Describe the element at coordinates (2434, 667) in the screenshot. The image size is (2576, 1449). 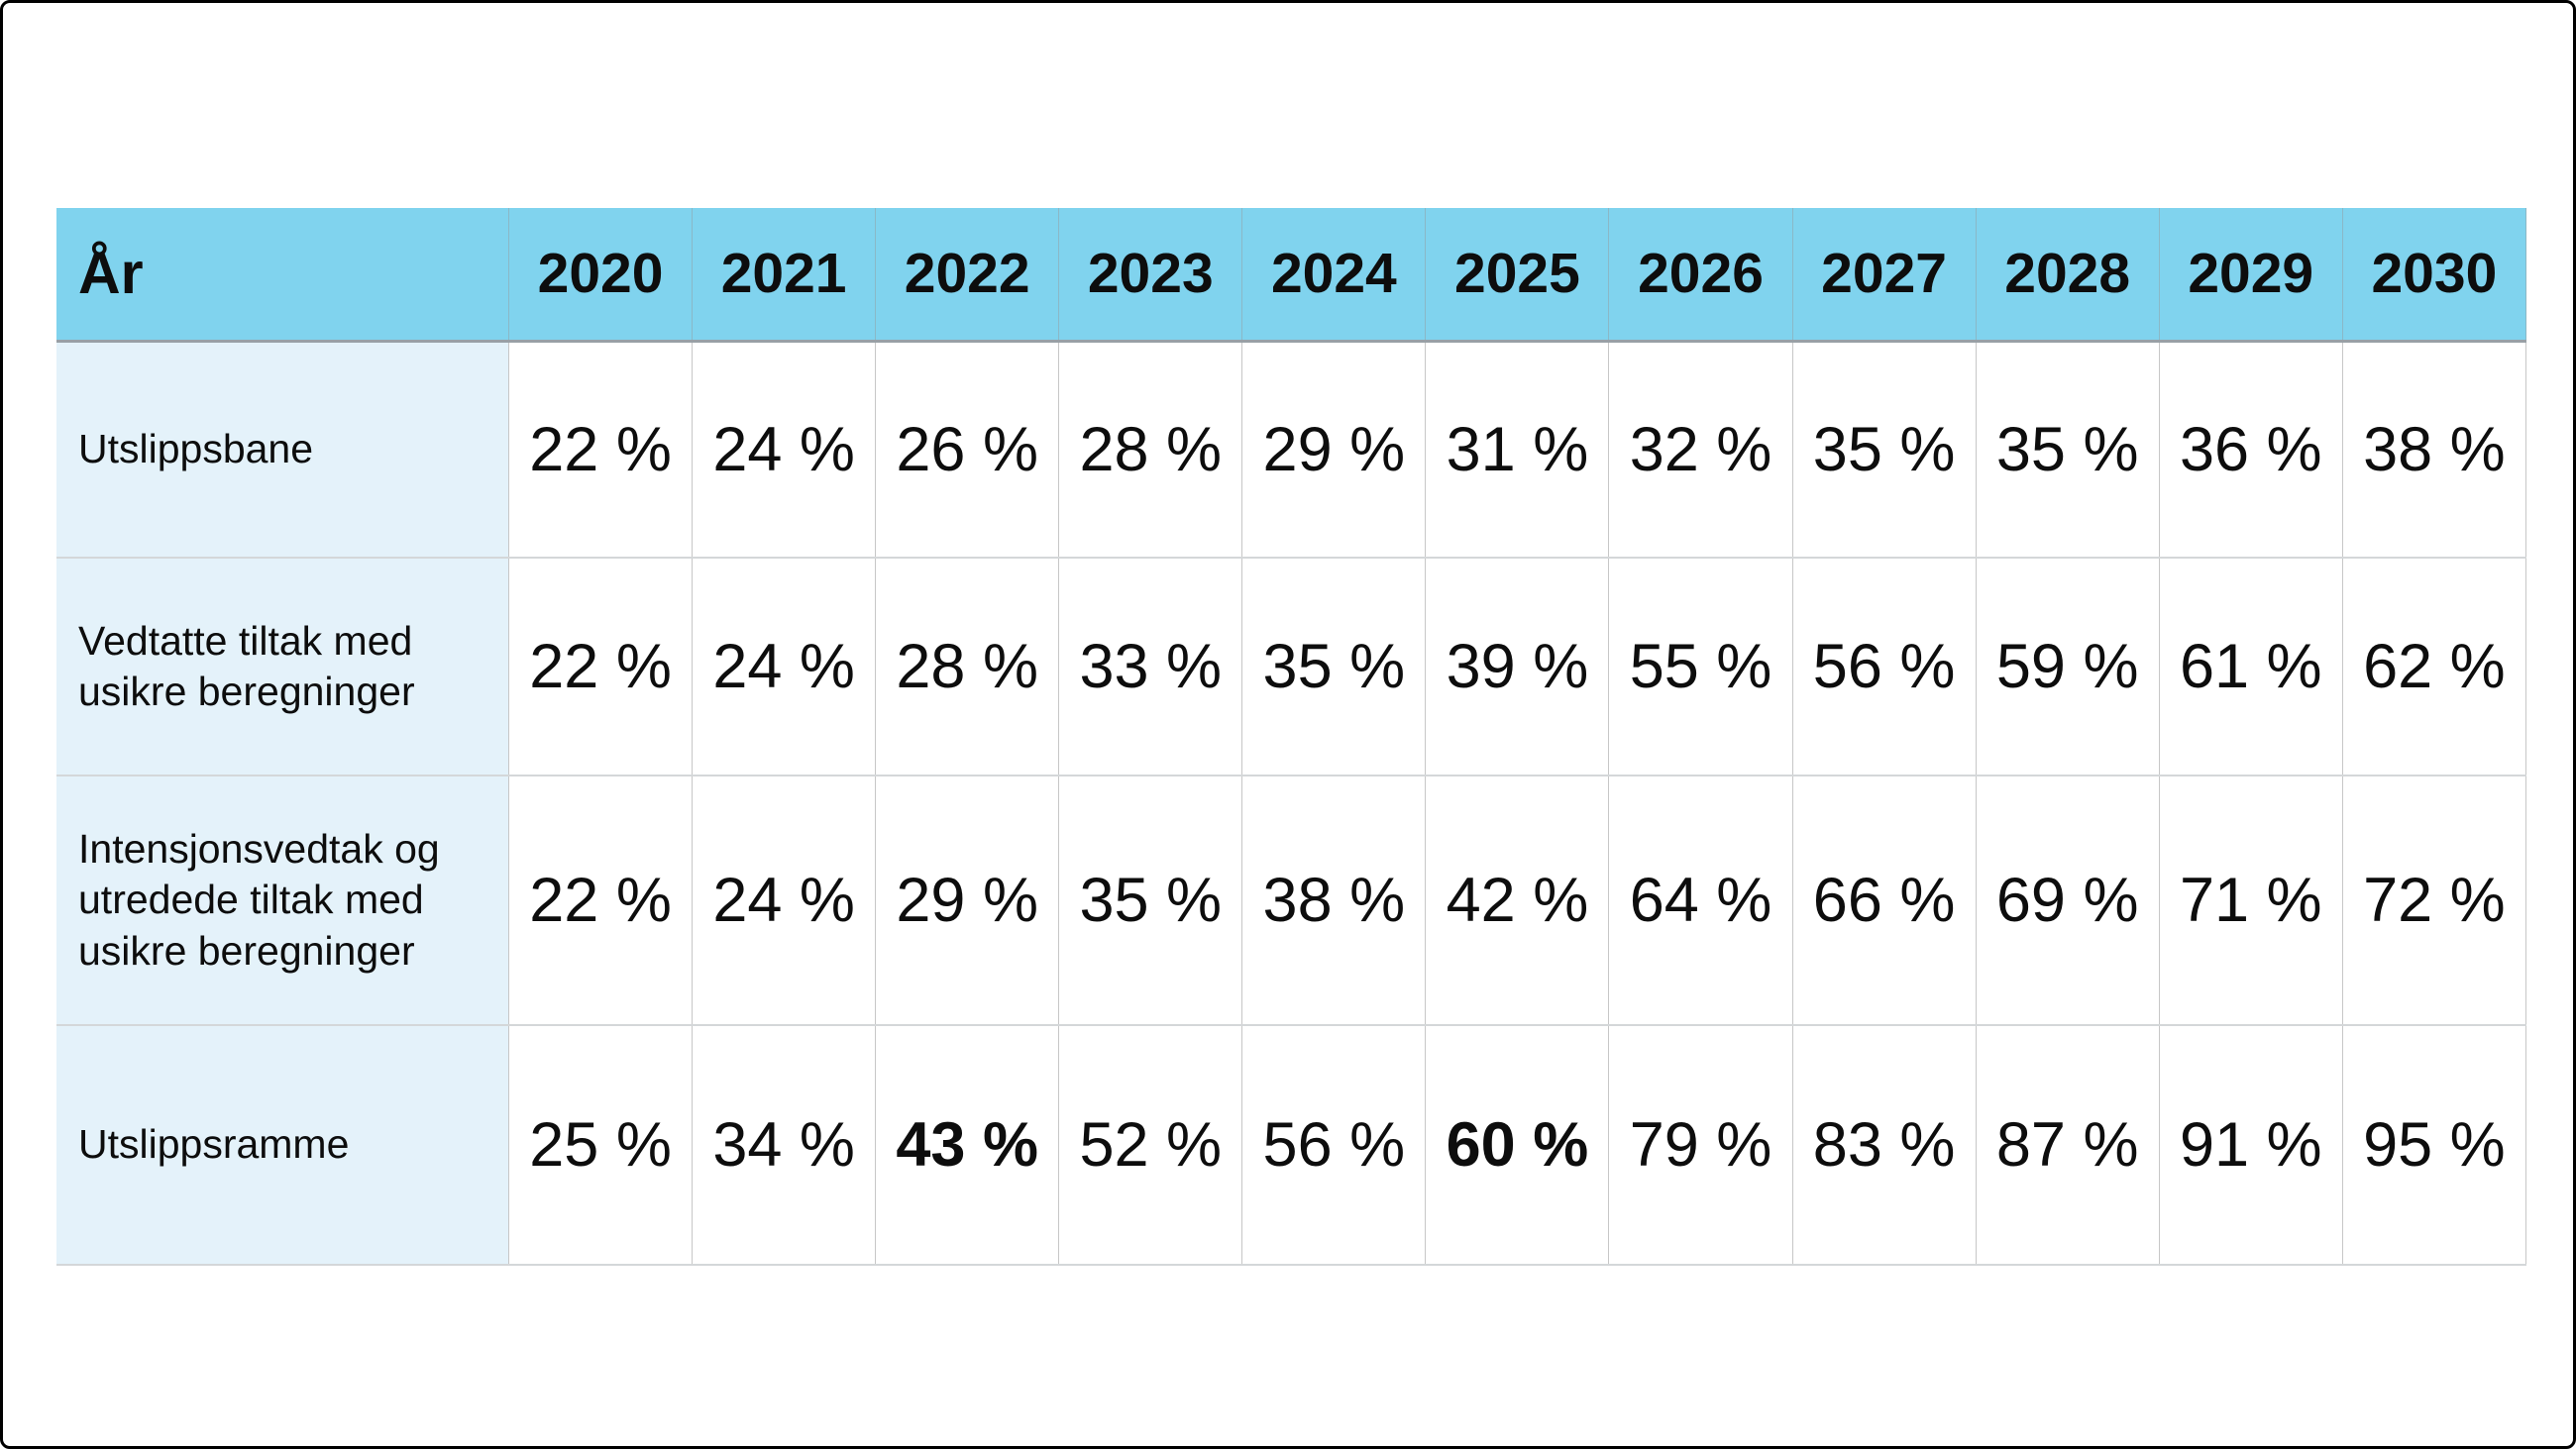
I see `value-cell: 62 %` at that location.